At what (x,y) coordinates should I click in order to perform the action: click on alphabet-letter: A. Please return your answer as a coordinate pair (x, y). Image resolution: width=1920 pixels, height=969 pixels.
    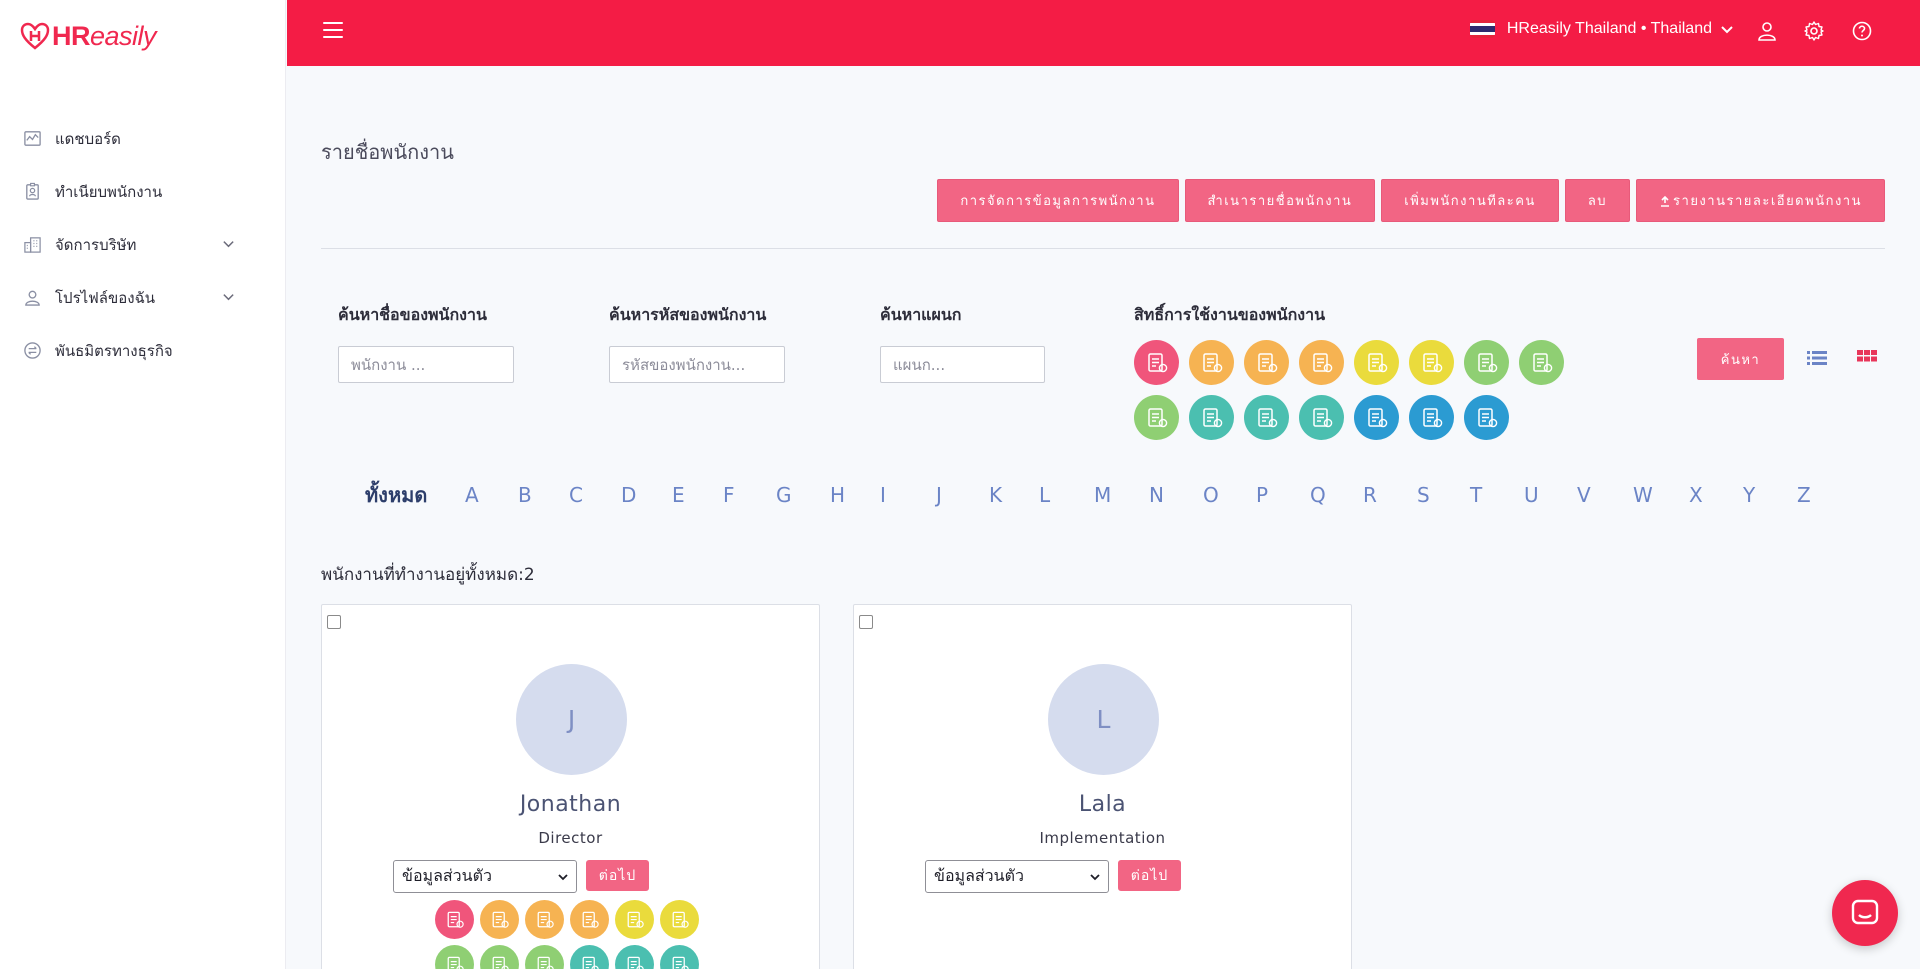
    Looking at the image, I should click on (472, 495).